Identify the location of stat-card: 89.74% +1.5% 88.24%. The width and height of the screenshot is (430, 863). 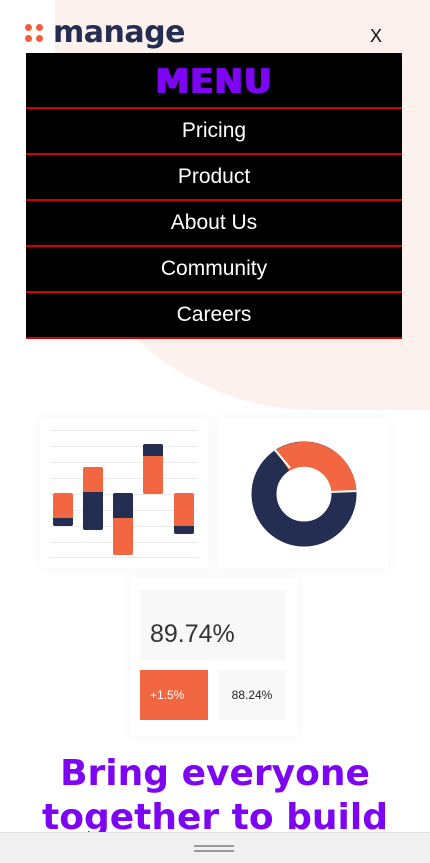
(214, 657).